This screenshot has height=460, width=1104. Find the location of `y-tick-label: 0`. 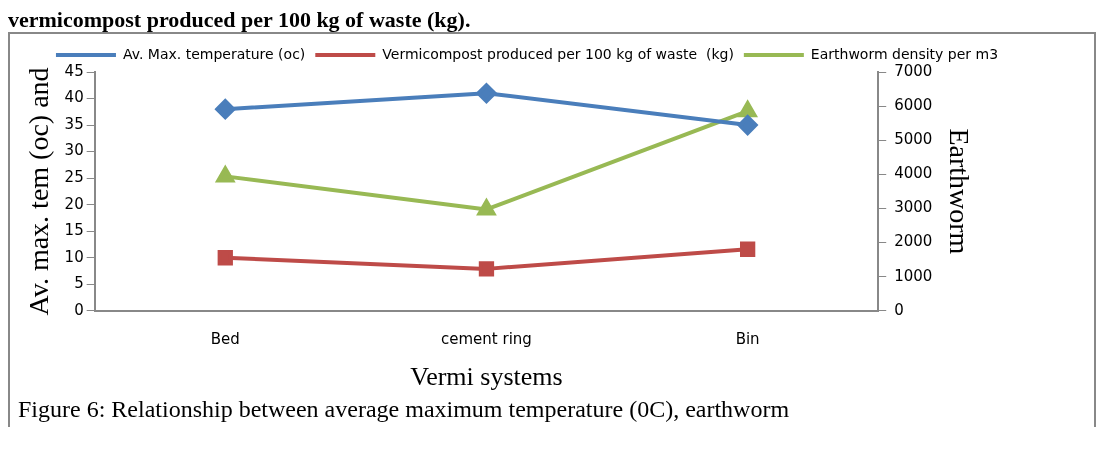

y-tick-label: 0 is located at coordinates (79, 309).